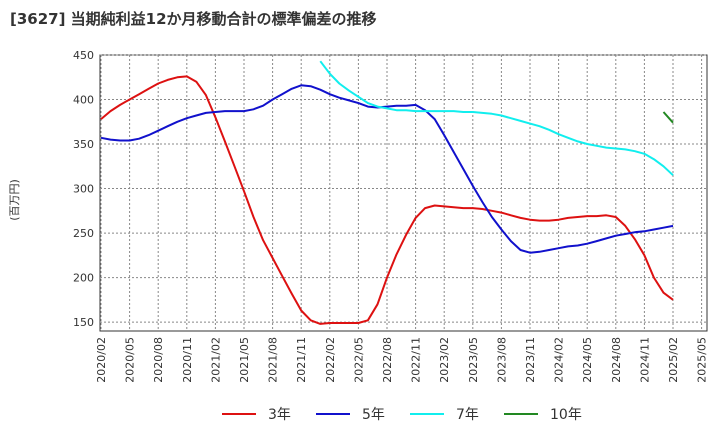 This screenshot has width=720, height=440. I want to click on x-tick-label: 2024/02, so click(559, 360).